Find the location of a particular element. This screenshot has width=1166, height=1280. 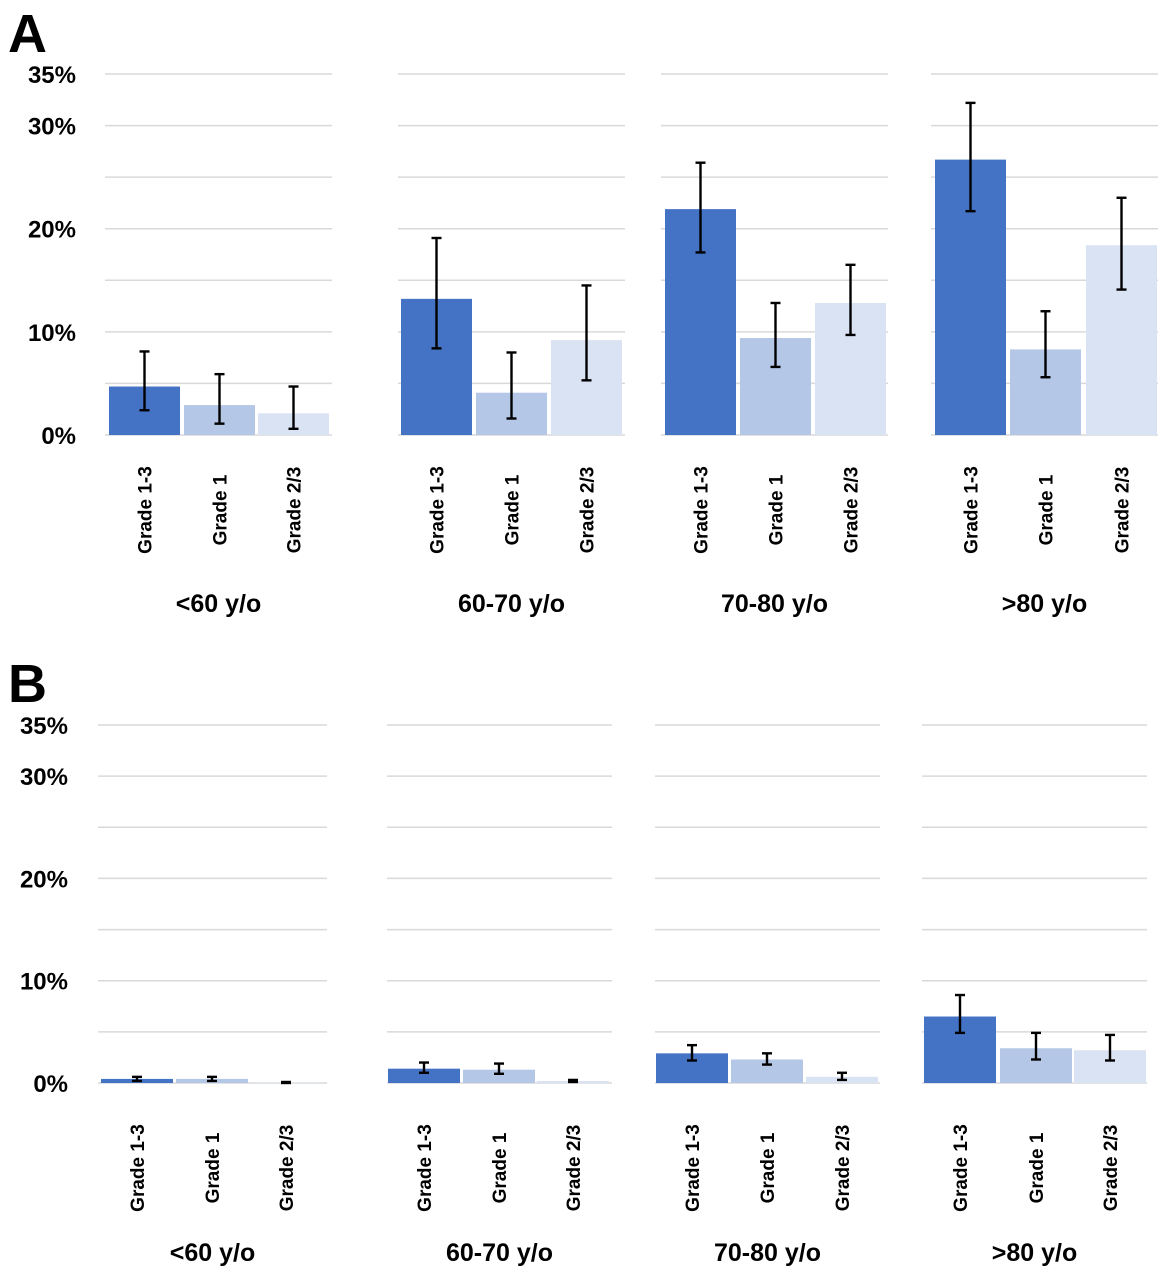

panel-b-ytick-label: 0% is located at coordinates (50, 1084).